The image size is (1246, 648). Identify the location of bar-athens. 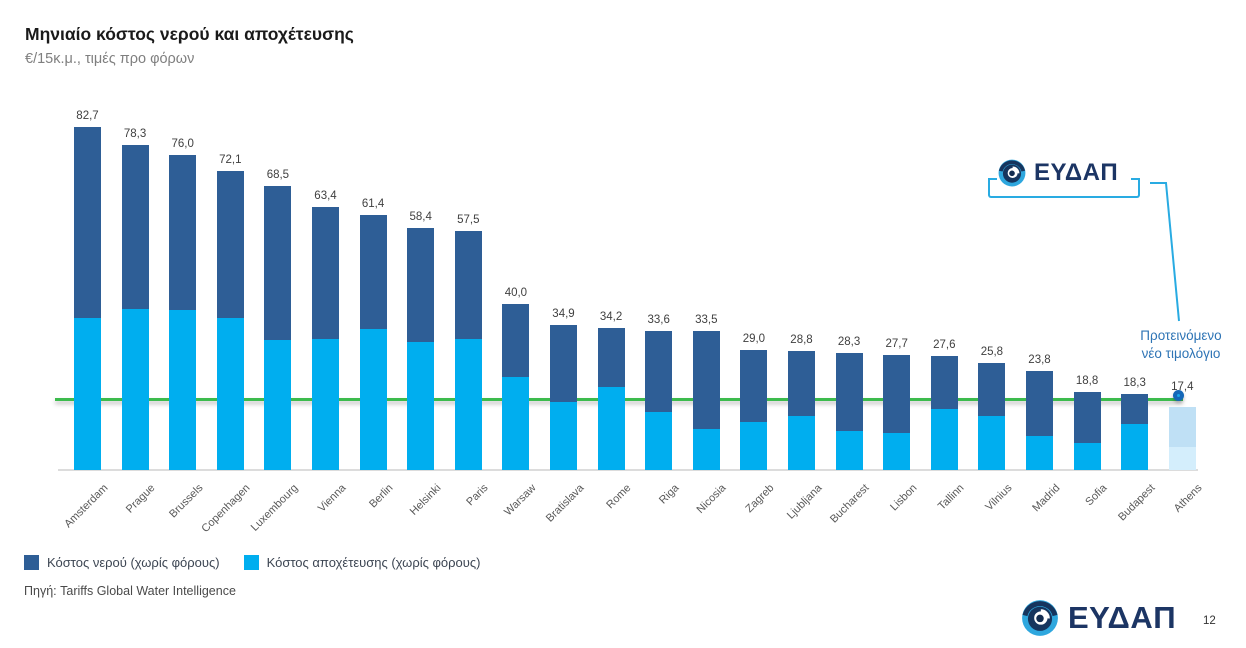
(1182, 438).